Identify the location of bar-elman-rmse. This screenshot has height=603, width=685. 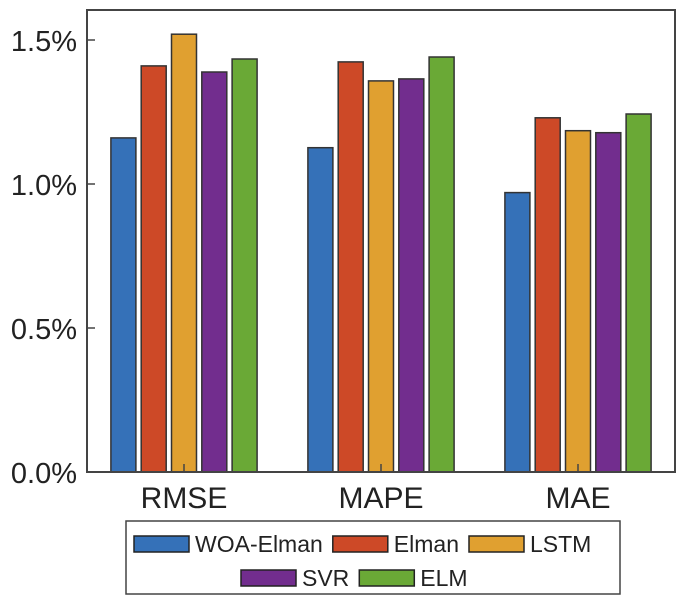
(153, 269).